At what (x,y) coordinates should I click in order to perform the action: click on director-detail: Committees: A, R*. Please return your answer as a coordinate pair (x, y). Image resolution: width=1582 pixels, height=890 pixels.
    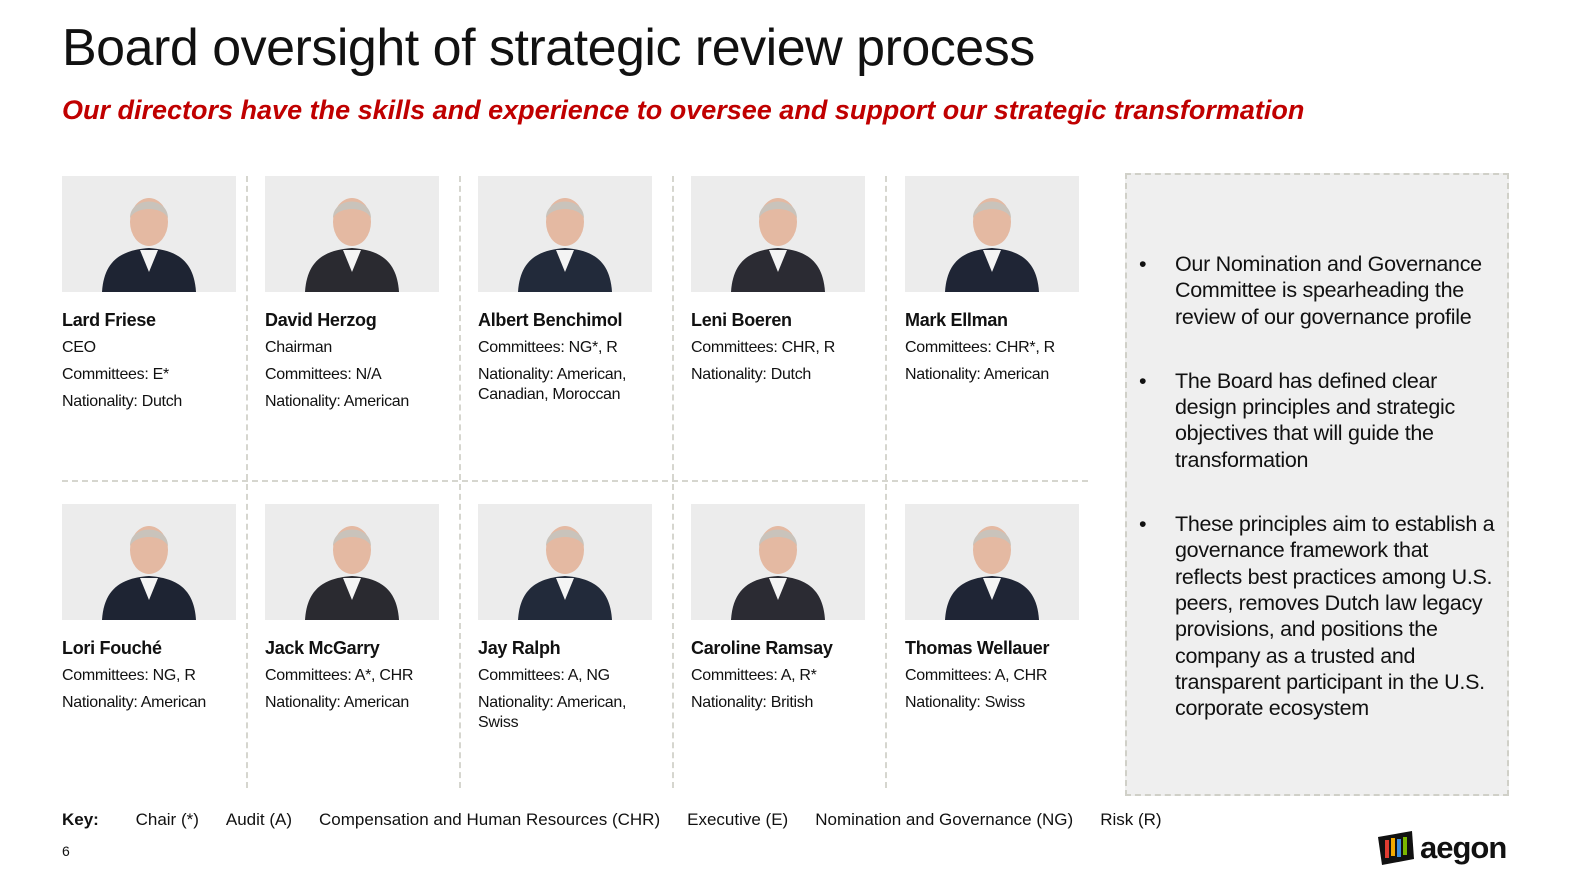
    Looking at the image, I should click on (754, 675).